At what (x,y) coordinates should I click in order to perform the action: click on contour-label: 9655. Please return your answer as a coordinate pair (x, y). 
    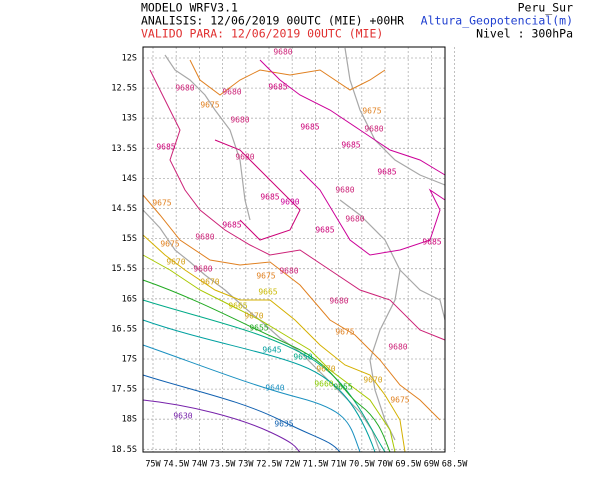
    Looking at the image, I should click on (342, 387).